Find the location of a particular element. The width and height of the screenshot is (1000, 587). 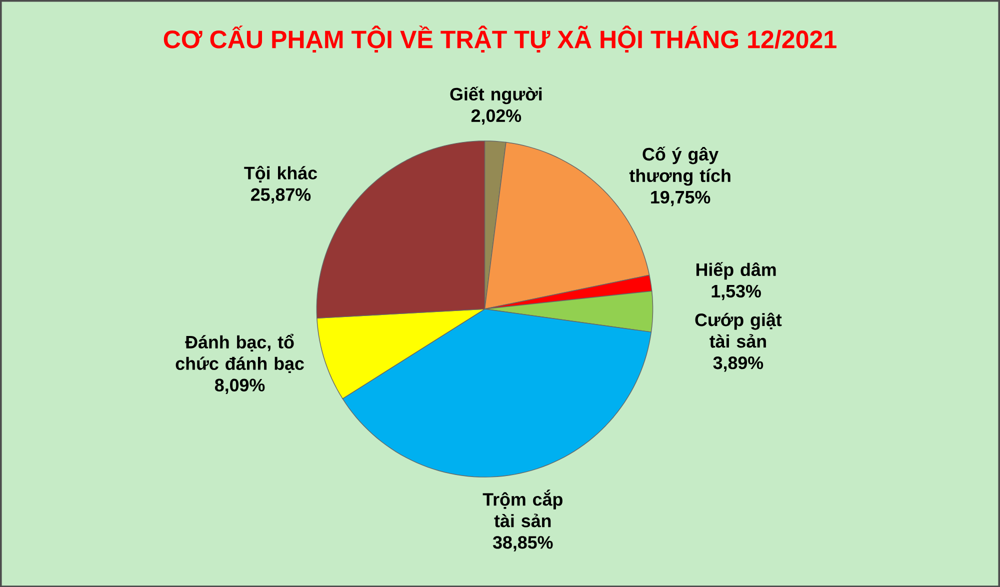

slice-label: Tội khác is located at coordinates (281, 174).